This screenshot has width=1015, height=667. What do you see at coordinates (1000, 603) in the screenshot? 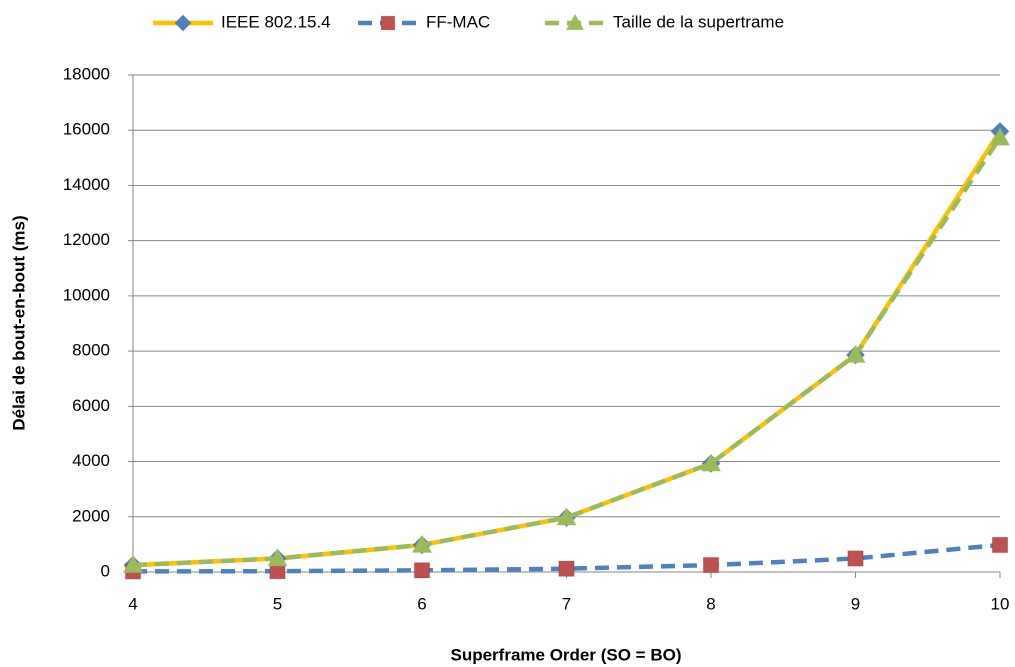
I see `x-tick-label: 10` at bounding box center [1000, 603].